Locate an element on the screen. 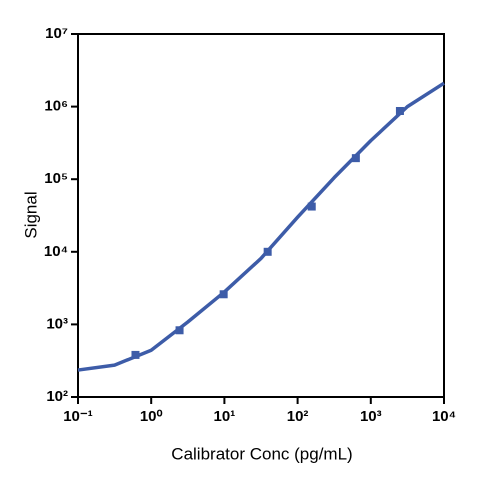 The image size is (500, 483). y-tick-label: 10⁴ is located at coordinates (56, 251).